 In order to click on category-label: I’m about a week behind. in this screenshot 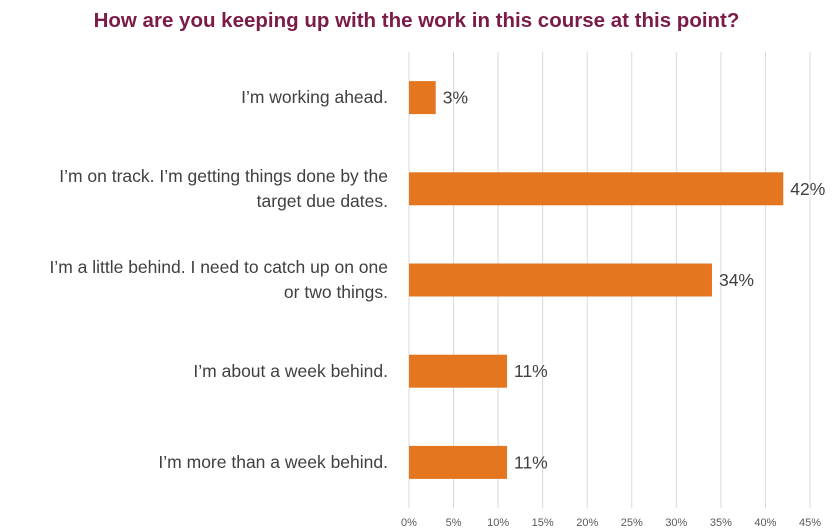, I will do `click(194, 371)`.